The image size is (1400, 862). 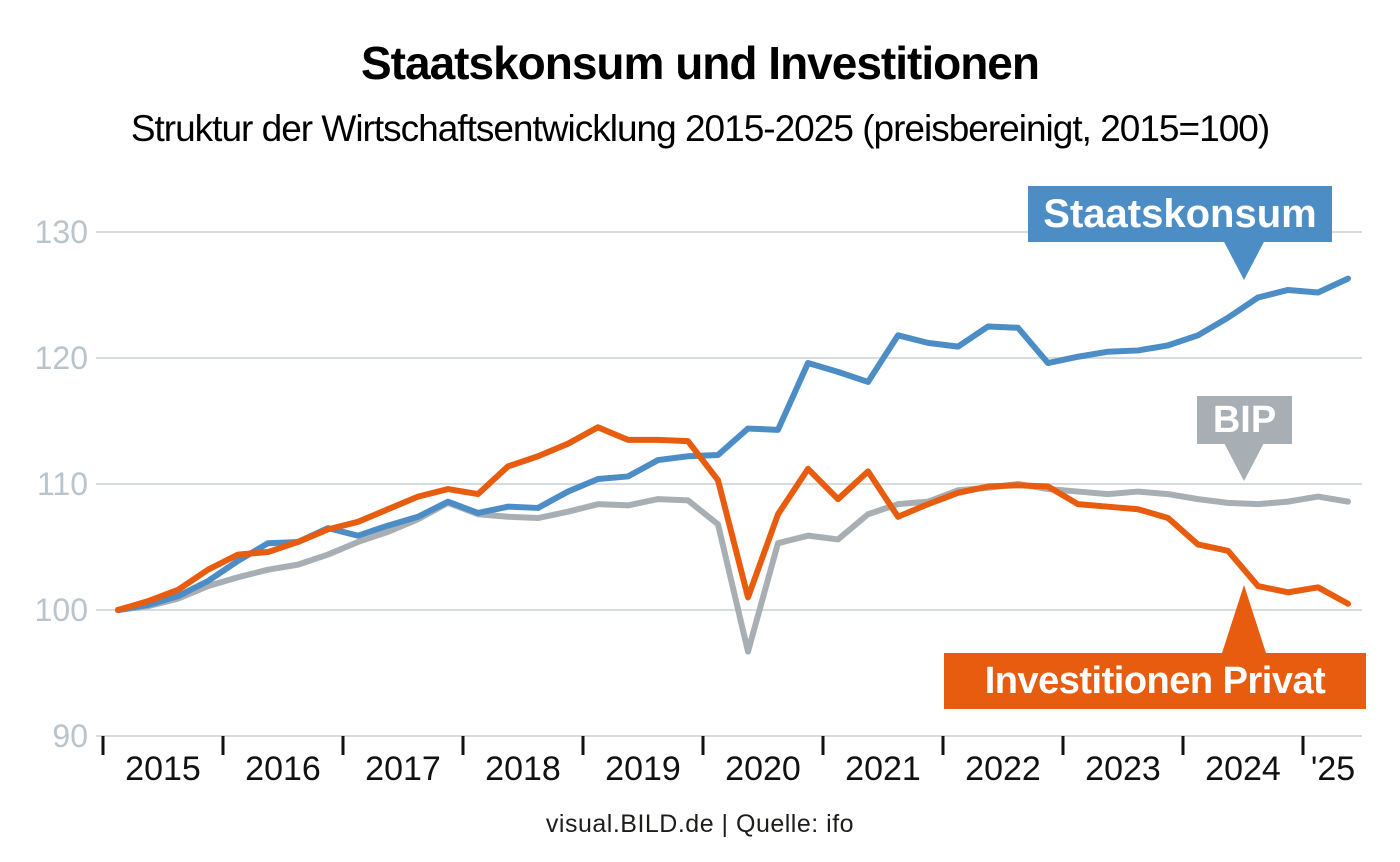 What do you see at coordinates (283, 769) in the screenshot?
I see `x-axis-year-label: 2016` at bounding box center [283, 769].